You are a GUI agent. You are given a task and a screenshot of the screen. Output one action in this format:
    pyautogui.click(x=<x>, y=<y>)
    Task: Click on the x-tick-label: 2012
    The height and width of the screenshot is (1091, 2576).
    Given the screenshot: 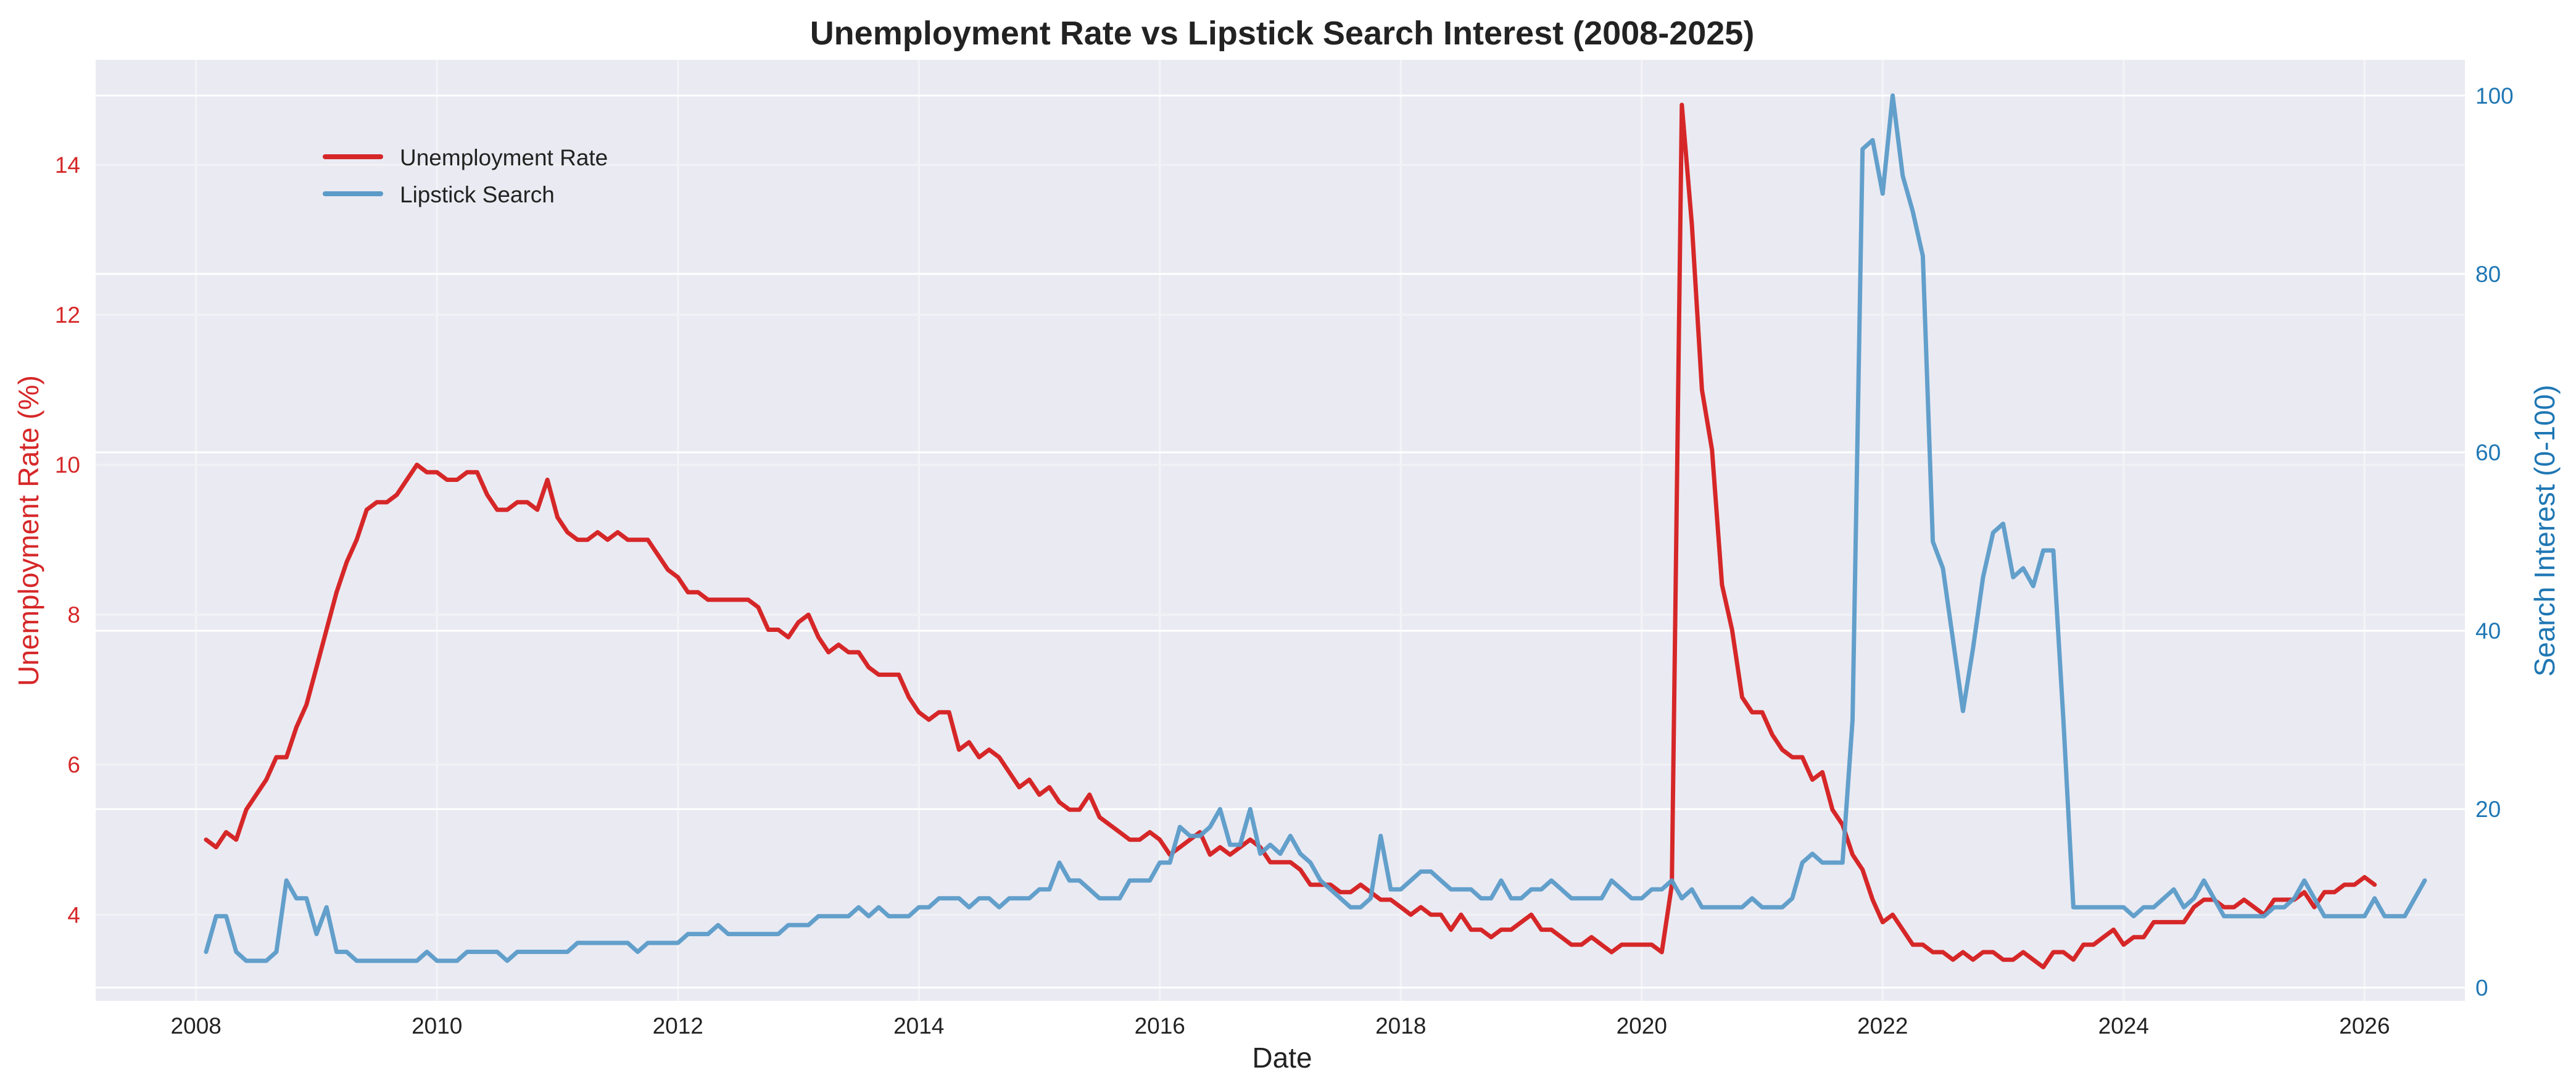 What is the action you would take?
    pyautogui.click(x=678, y=1026)
    